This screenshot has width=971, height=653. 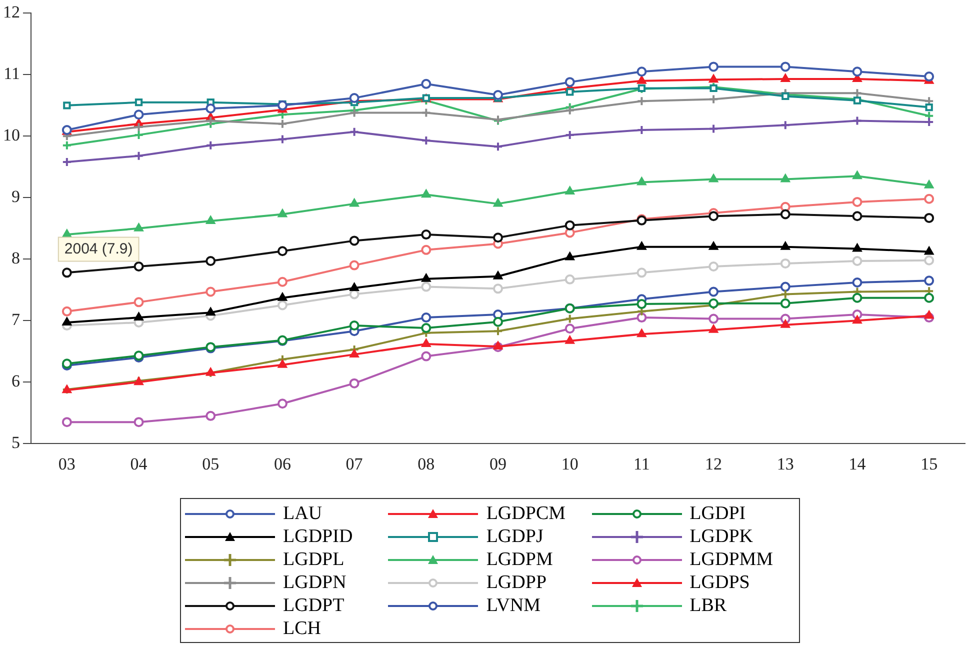 I want to click on legend-label: LCH, so click(x=302, y=629).